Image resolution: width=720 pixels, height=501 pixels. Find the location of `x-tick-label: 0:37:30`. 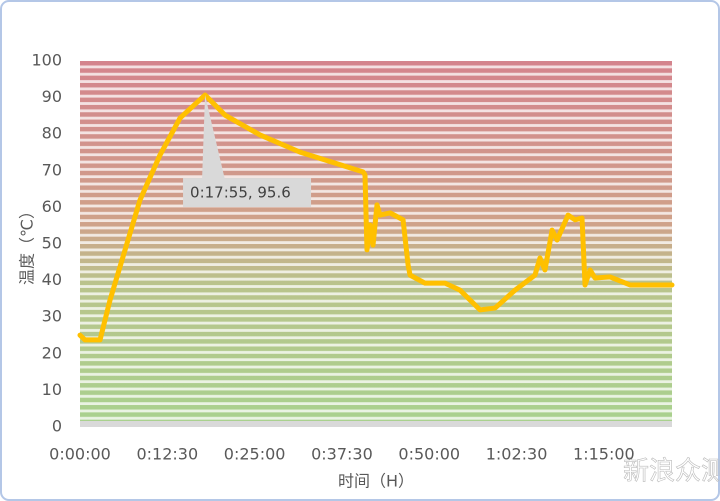

x-tick-label: 0:37:30 is located at coordinates (342, 454).